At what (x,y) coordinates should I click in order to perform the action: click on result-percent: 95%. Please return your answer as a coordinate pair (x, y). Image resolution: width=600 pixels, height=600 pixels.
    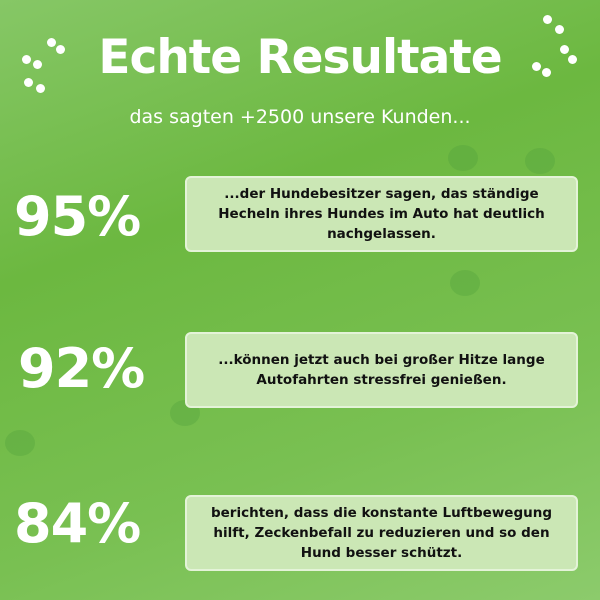
    Looking at the image, I should click on (77, 216).